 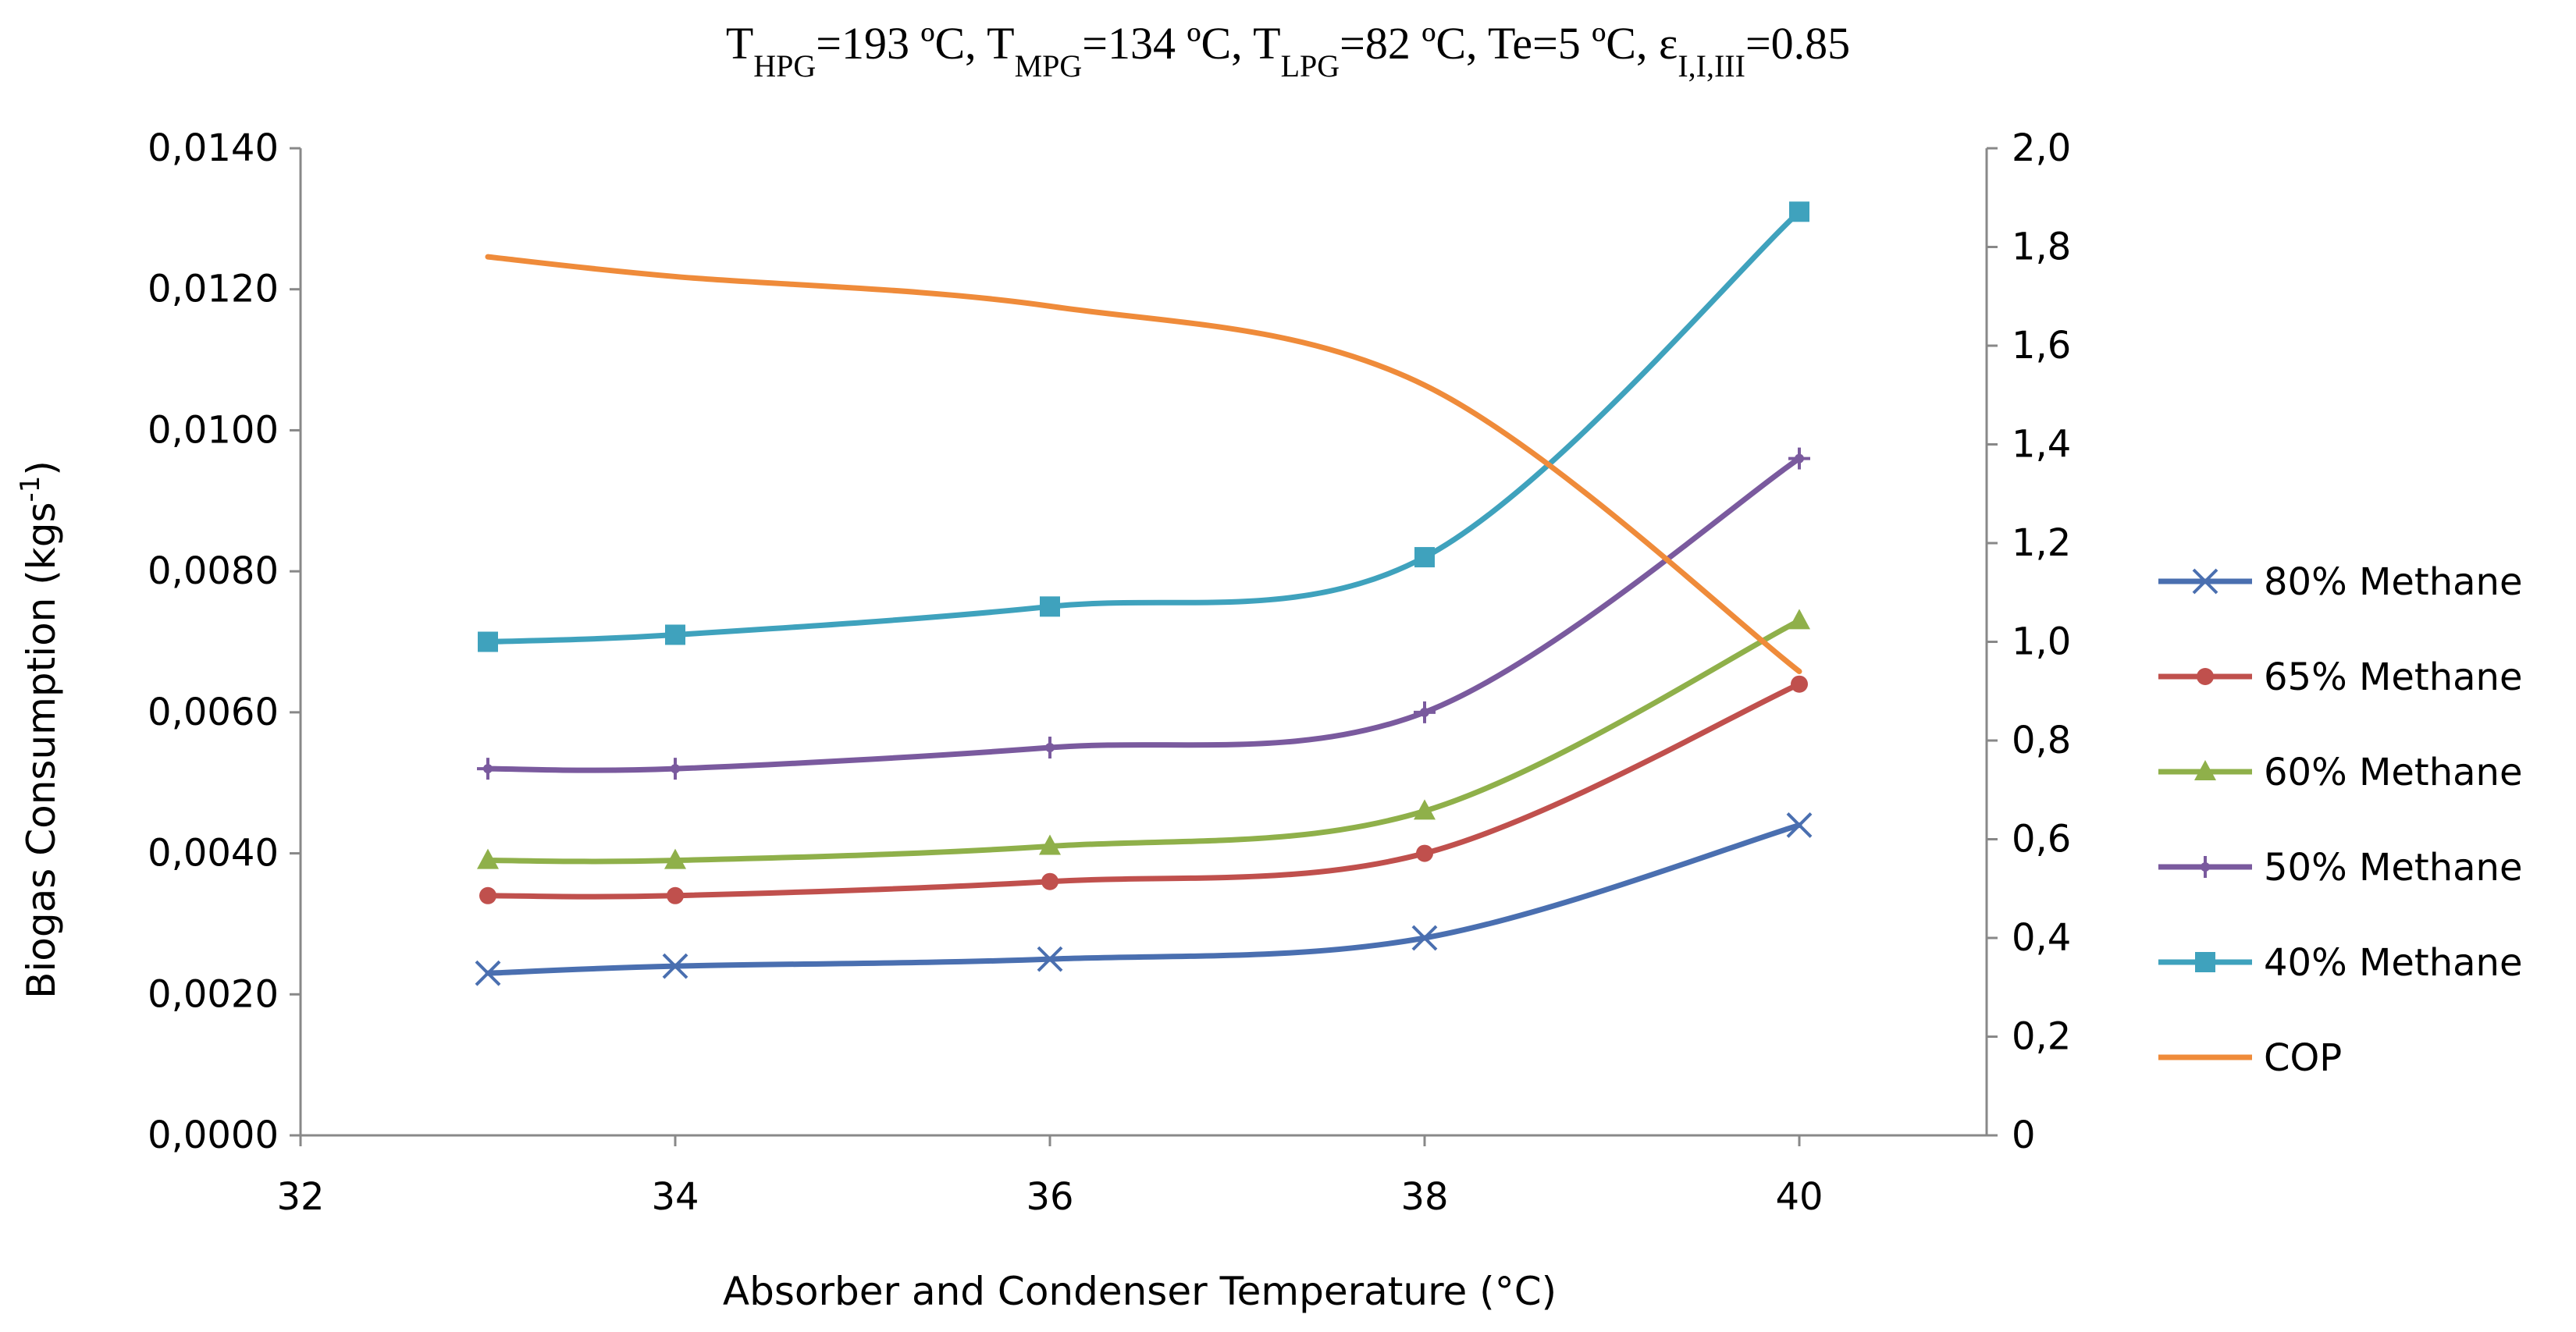 What do you see at coordinates (213, 148) in the screenshot?
I see `y-left-tick-label: 0,0140` at bounding box center [213, 148].